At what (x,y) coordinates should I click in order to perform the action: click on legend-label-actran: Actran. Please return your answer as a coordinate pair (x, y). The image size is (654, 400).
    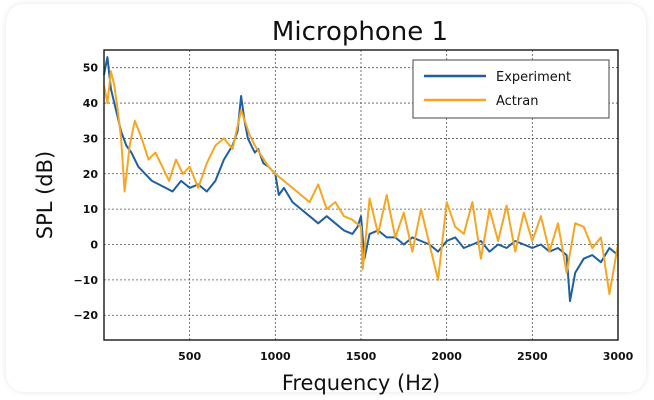
    Looking at the image, I should click on (517, 101).